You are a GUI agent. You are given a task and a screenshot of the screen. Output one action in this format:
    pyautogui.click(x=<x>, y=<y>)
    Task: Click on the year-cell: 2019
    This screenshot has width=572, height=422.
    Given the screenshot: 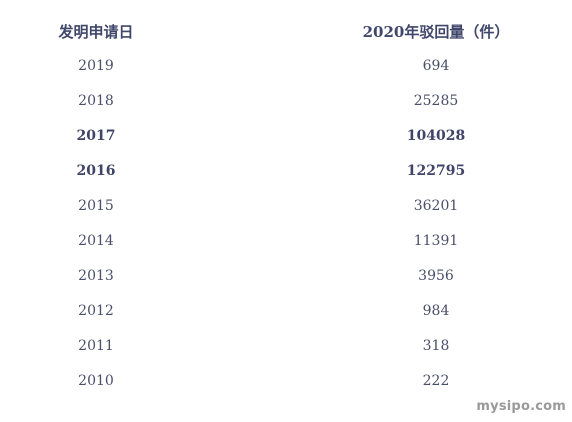 What is the action you would take?
    pyautogui.click(x=96, y=66)
    